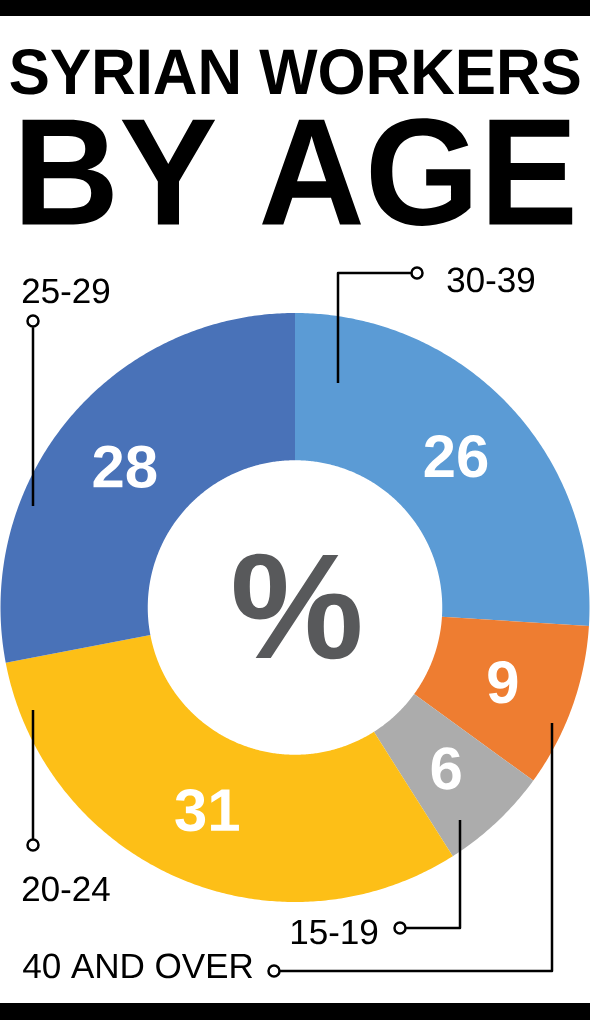 This screenshot has height=1021, width=590. Describe the element at coordinates (446, 768) in the screenshot. I see `data-label: 6` at that location.